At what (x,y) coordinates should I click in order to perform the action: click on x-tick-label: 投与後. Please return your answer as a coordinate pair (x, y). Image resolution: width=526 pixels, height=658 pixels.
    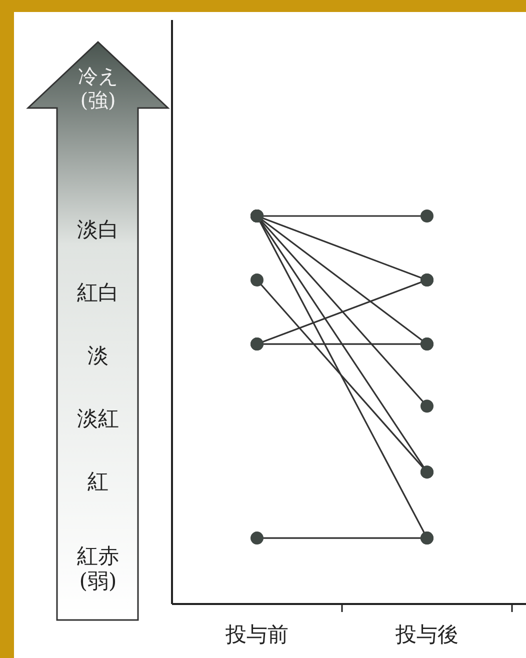
    Looking at the image, I should click on (426, 634).